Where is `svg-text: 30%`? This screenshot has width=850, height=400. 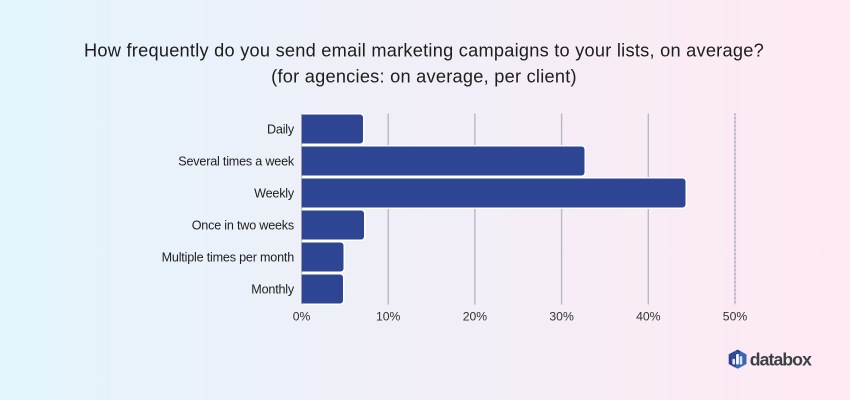 svg-text: 30% is located at coordinates (561, 317).